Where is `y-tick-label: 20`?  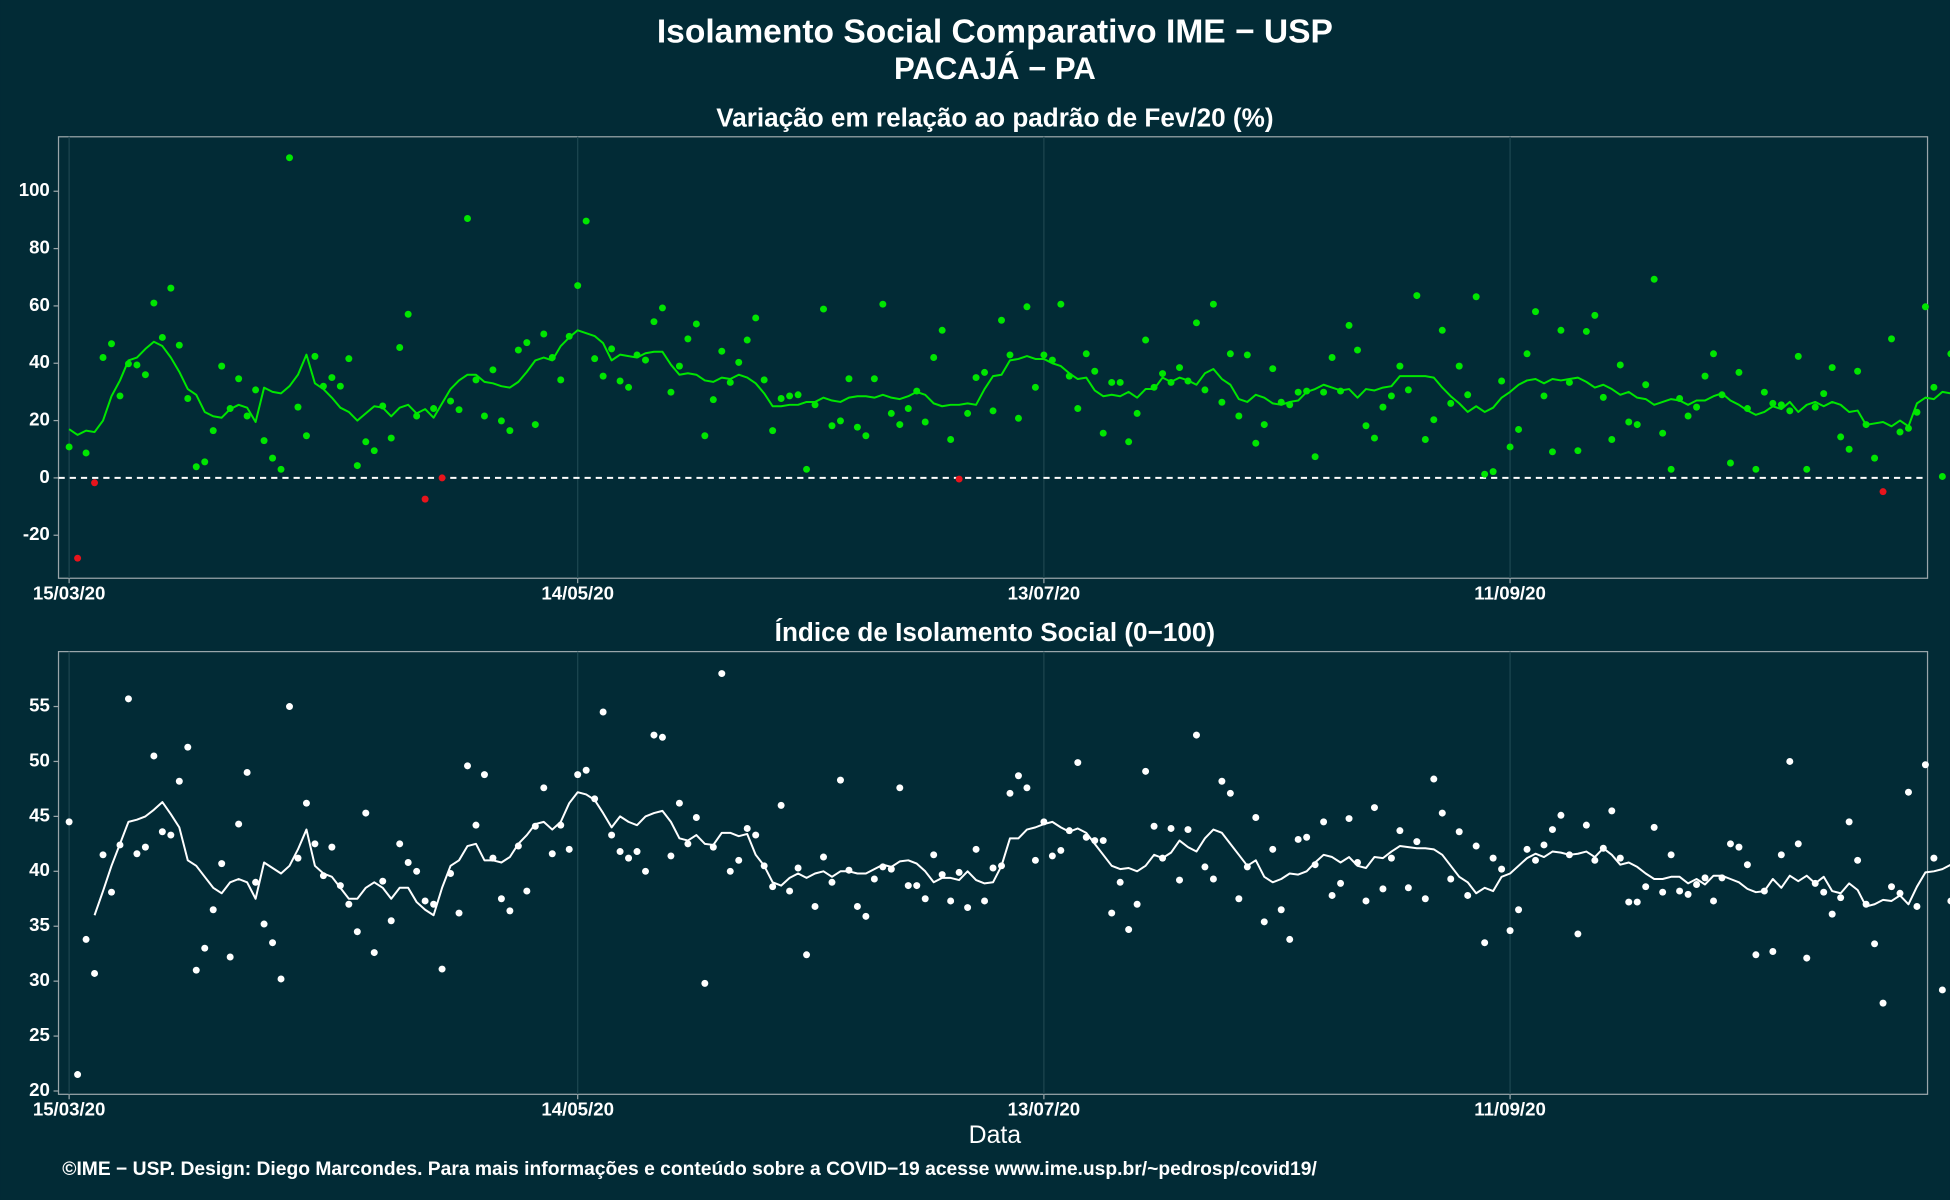
y-tick-label: 20 is located at coordinates (39, 1089).